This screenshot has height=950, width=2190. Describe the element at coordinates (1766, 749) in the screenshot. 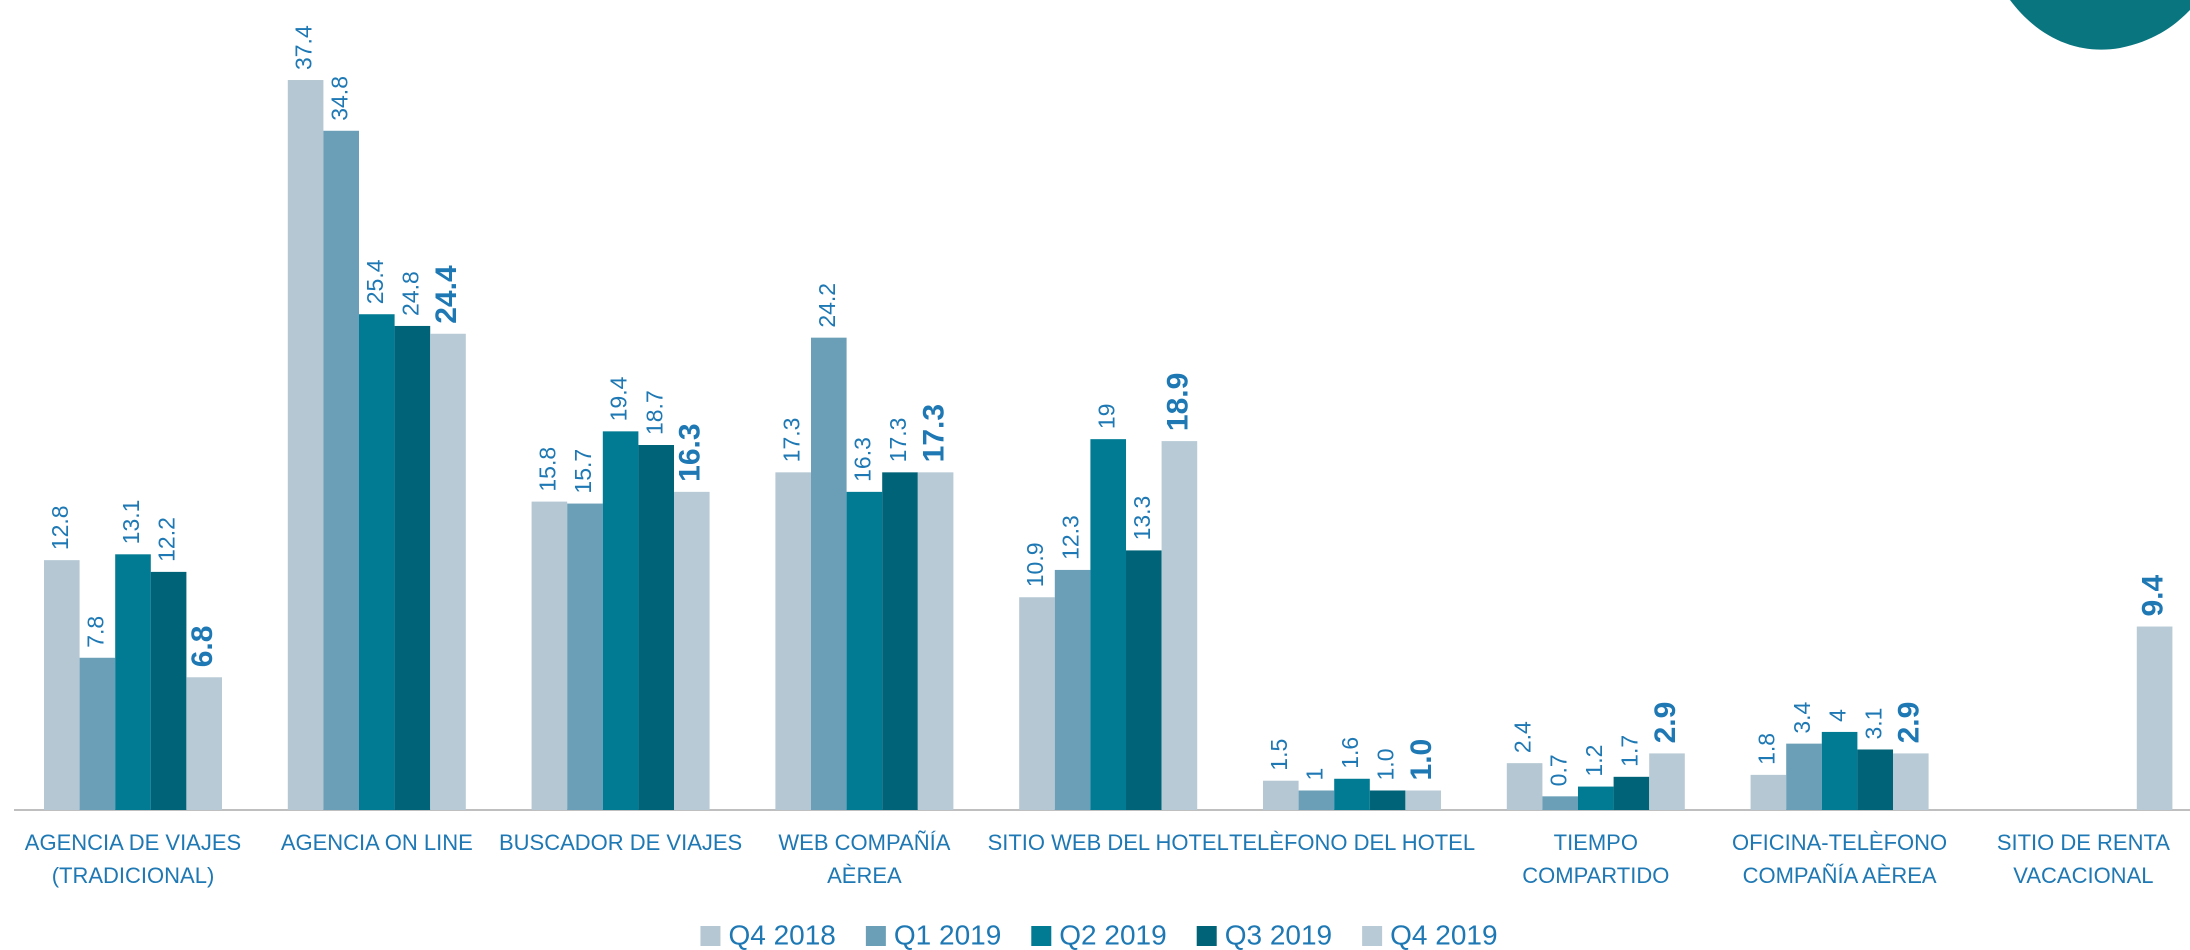

I see `data-label: 1.8` at that location.